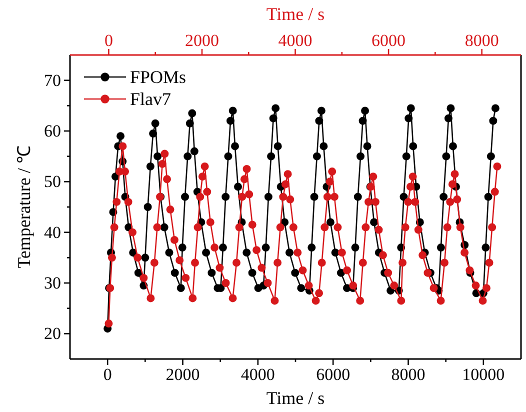  I want to click on y-tick-label: 30, so click(52, 282).